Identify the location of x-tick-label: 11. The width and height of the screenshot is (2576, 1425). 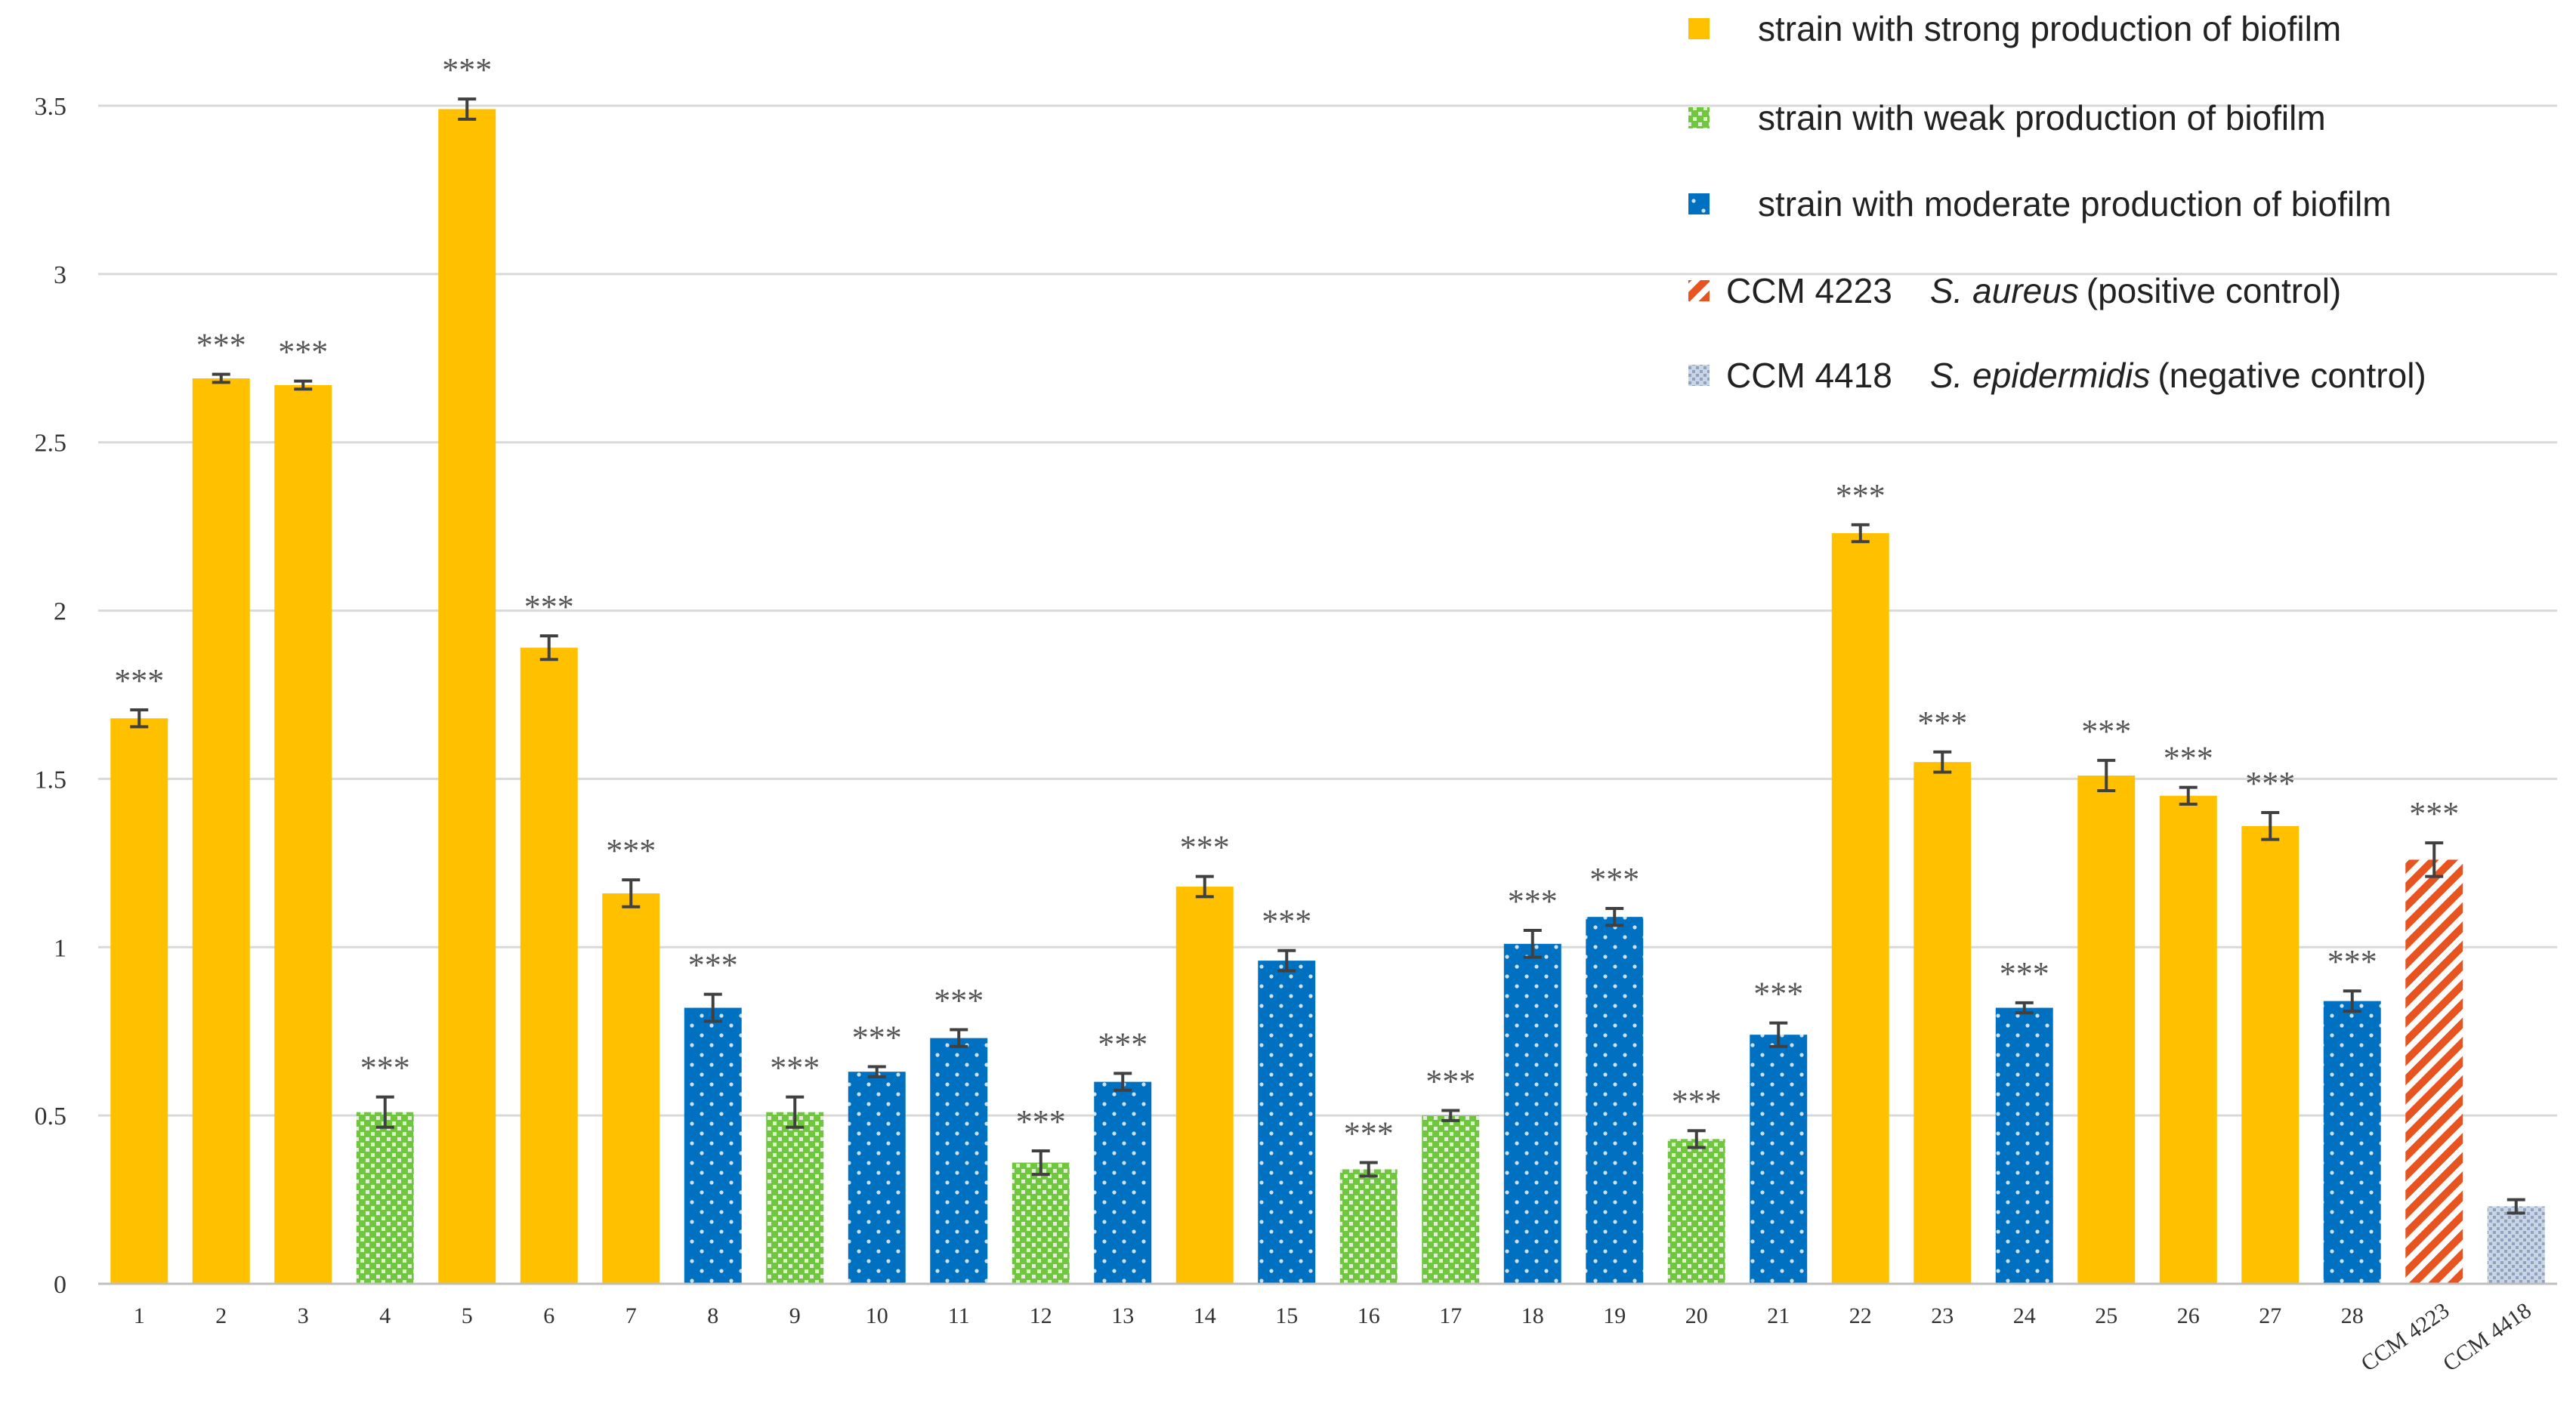
(959, 1315).